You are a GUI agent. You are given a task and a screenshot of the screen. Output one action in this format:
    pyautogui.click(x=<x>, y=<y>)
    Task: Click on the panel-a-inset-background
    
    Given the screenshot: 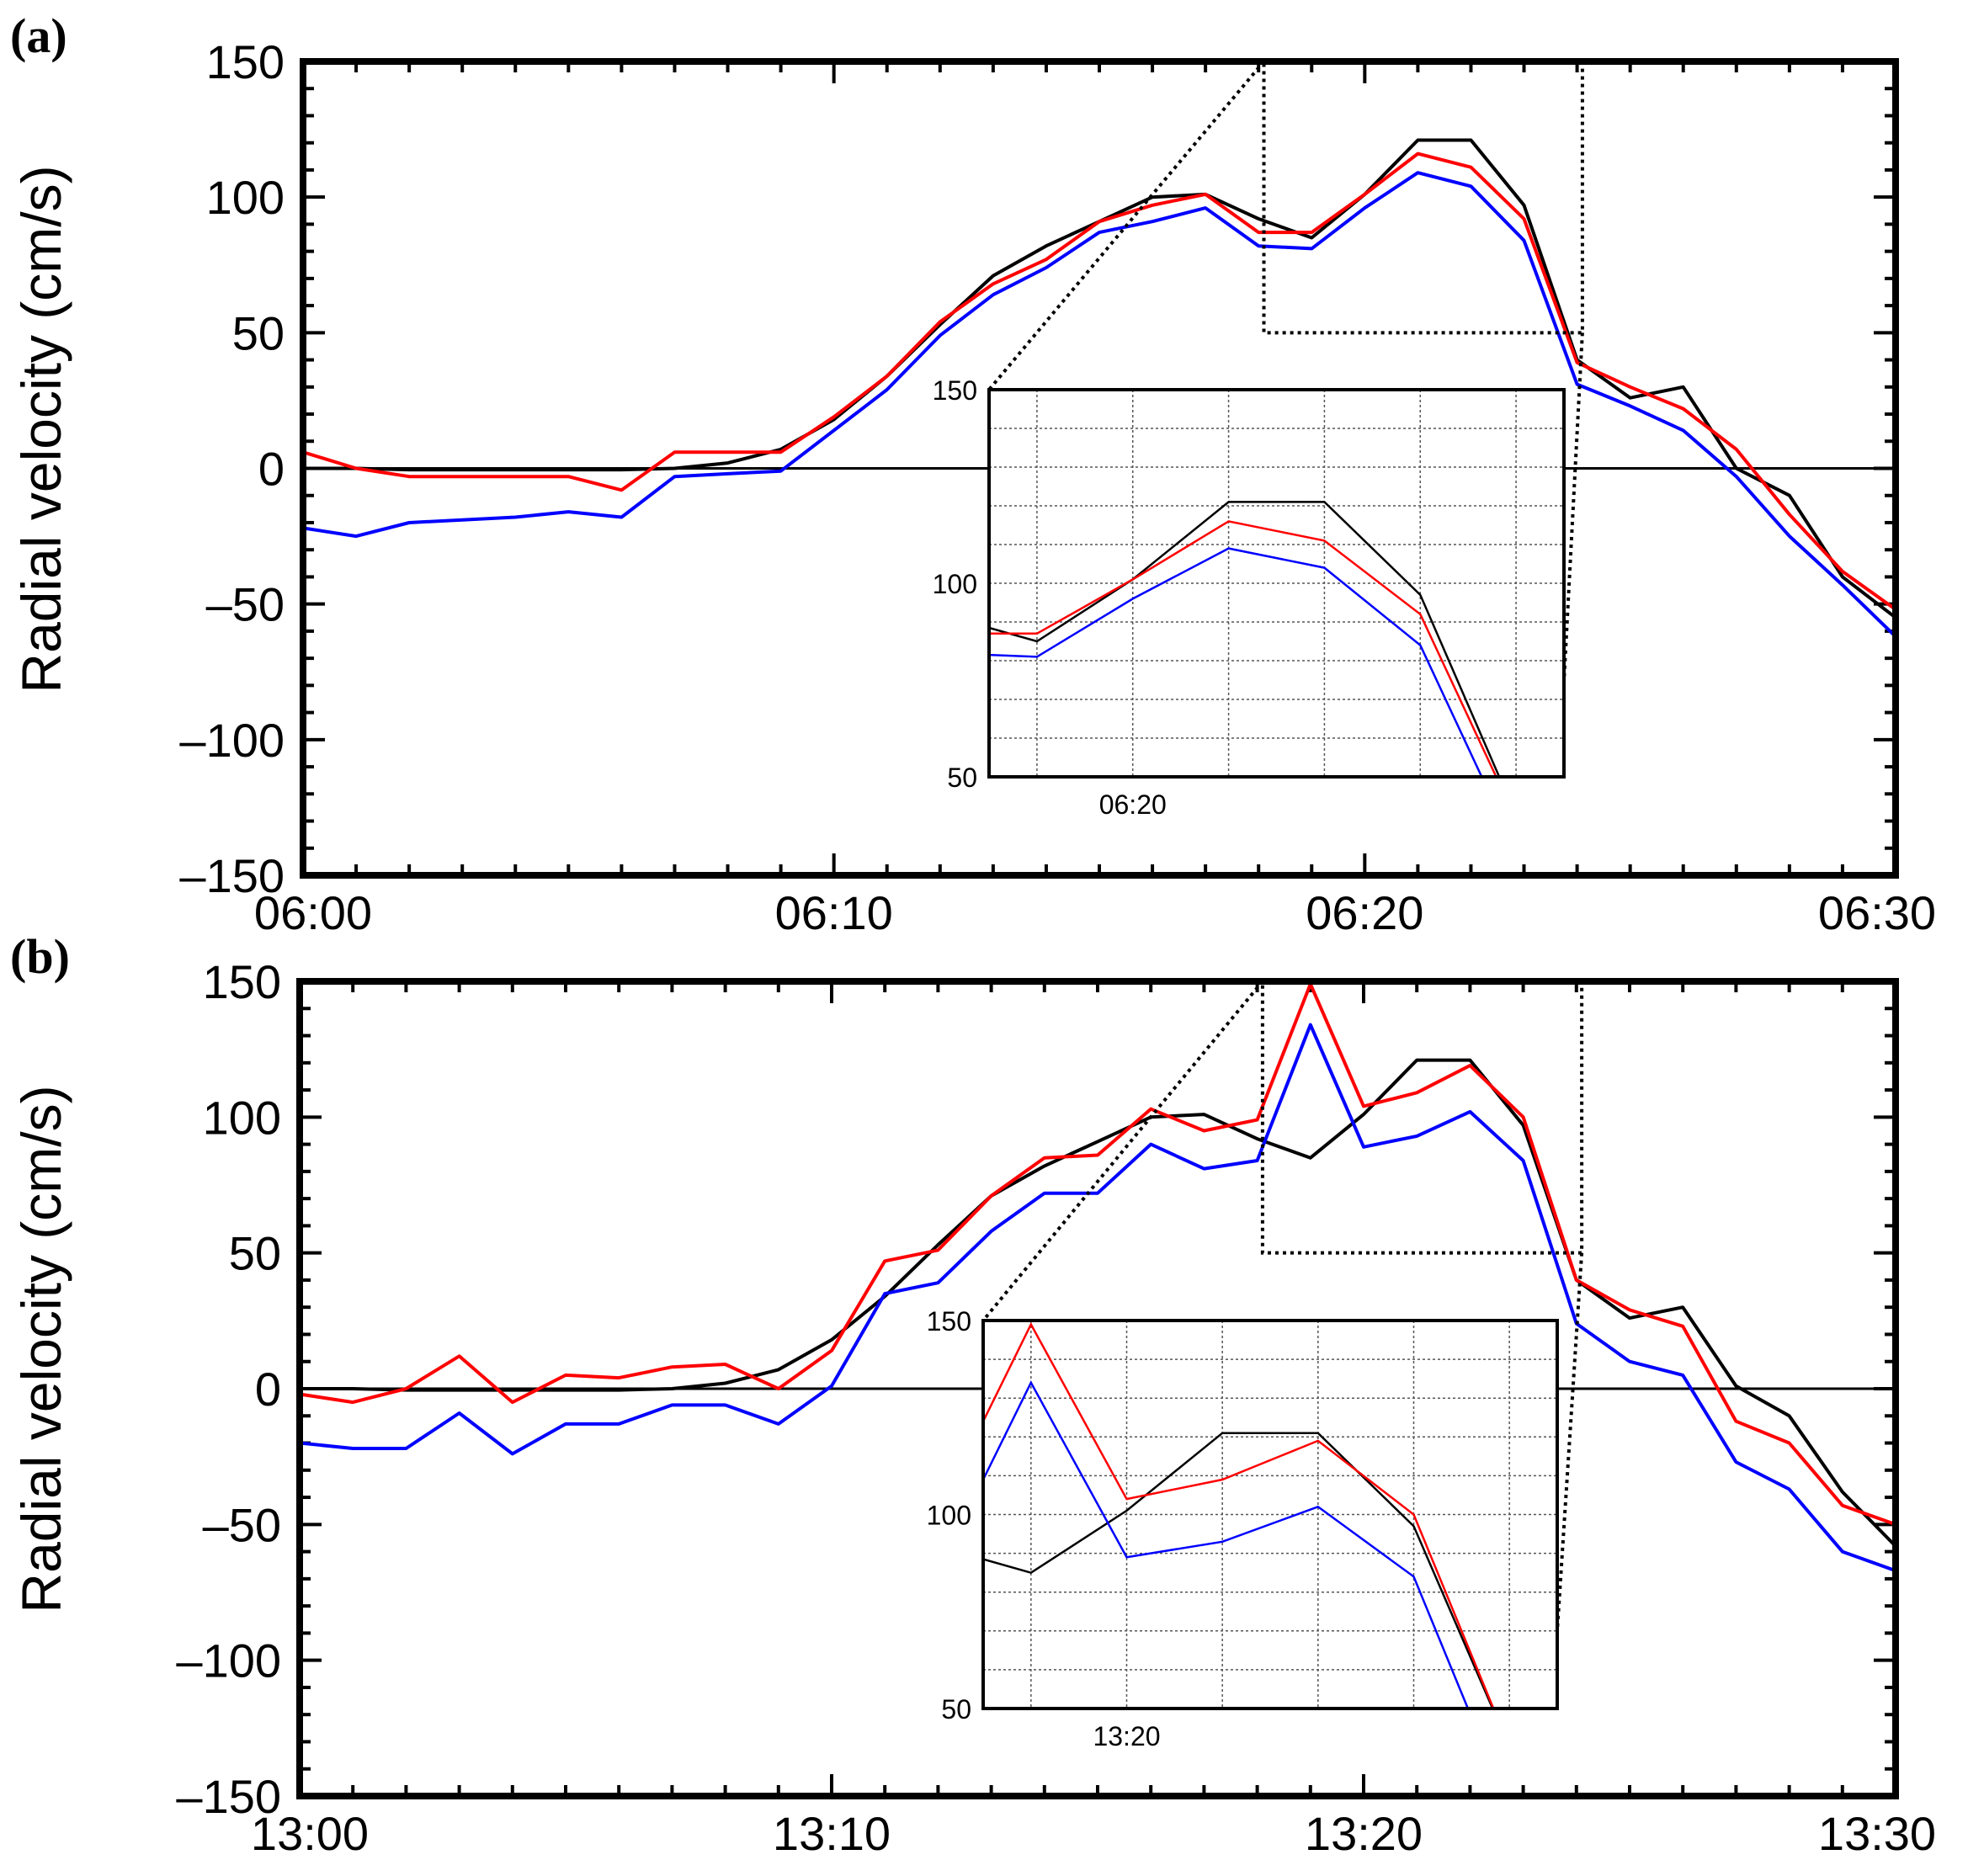 What is the action you would take?
    pyautogui.click(x=1276, y=584)
    